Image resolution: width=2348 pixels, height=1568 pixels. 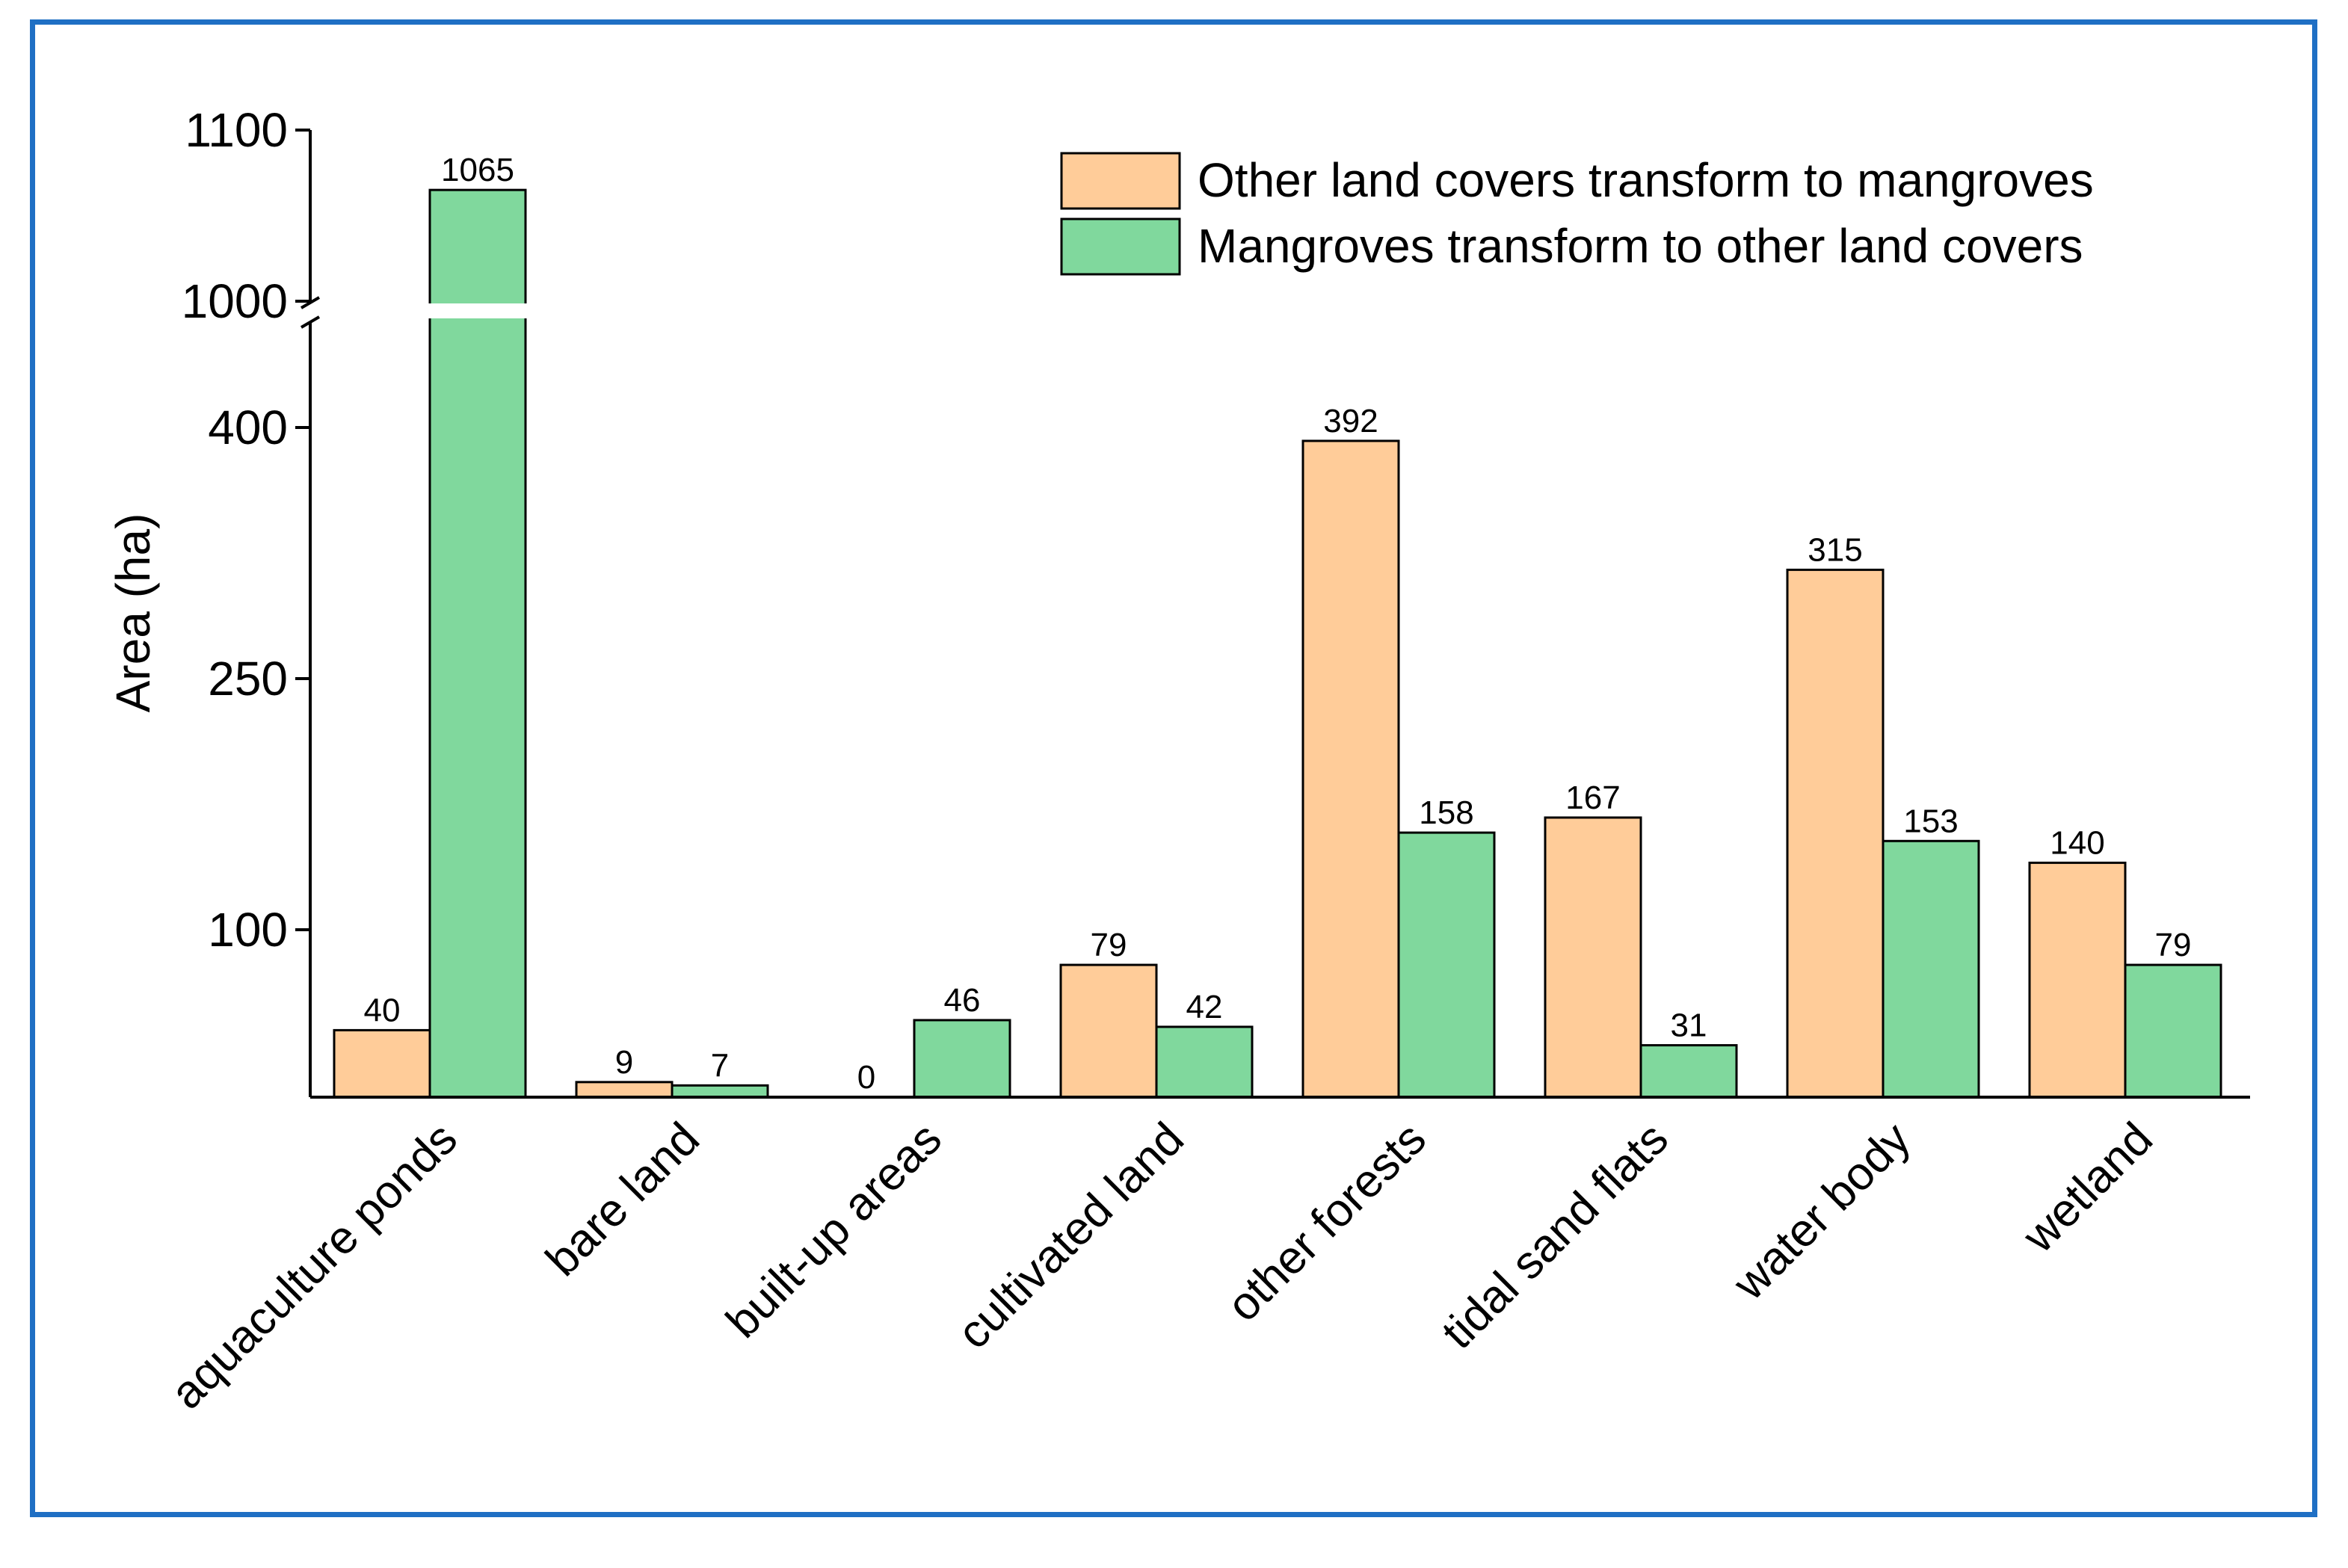 What do you see at coordinates (479, 310) in the screenshot?
I see `axis-break-gap` at bounding box center [479, 310].